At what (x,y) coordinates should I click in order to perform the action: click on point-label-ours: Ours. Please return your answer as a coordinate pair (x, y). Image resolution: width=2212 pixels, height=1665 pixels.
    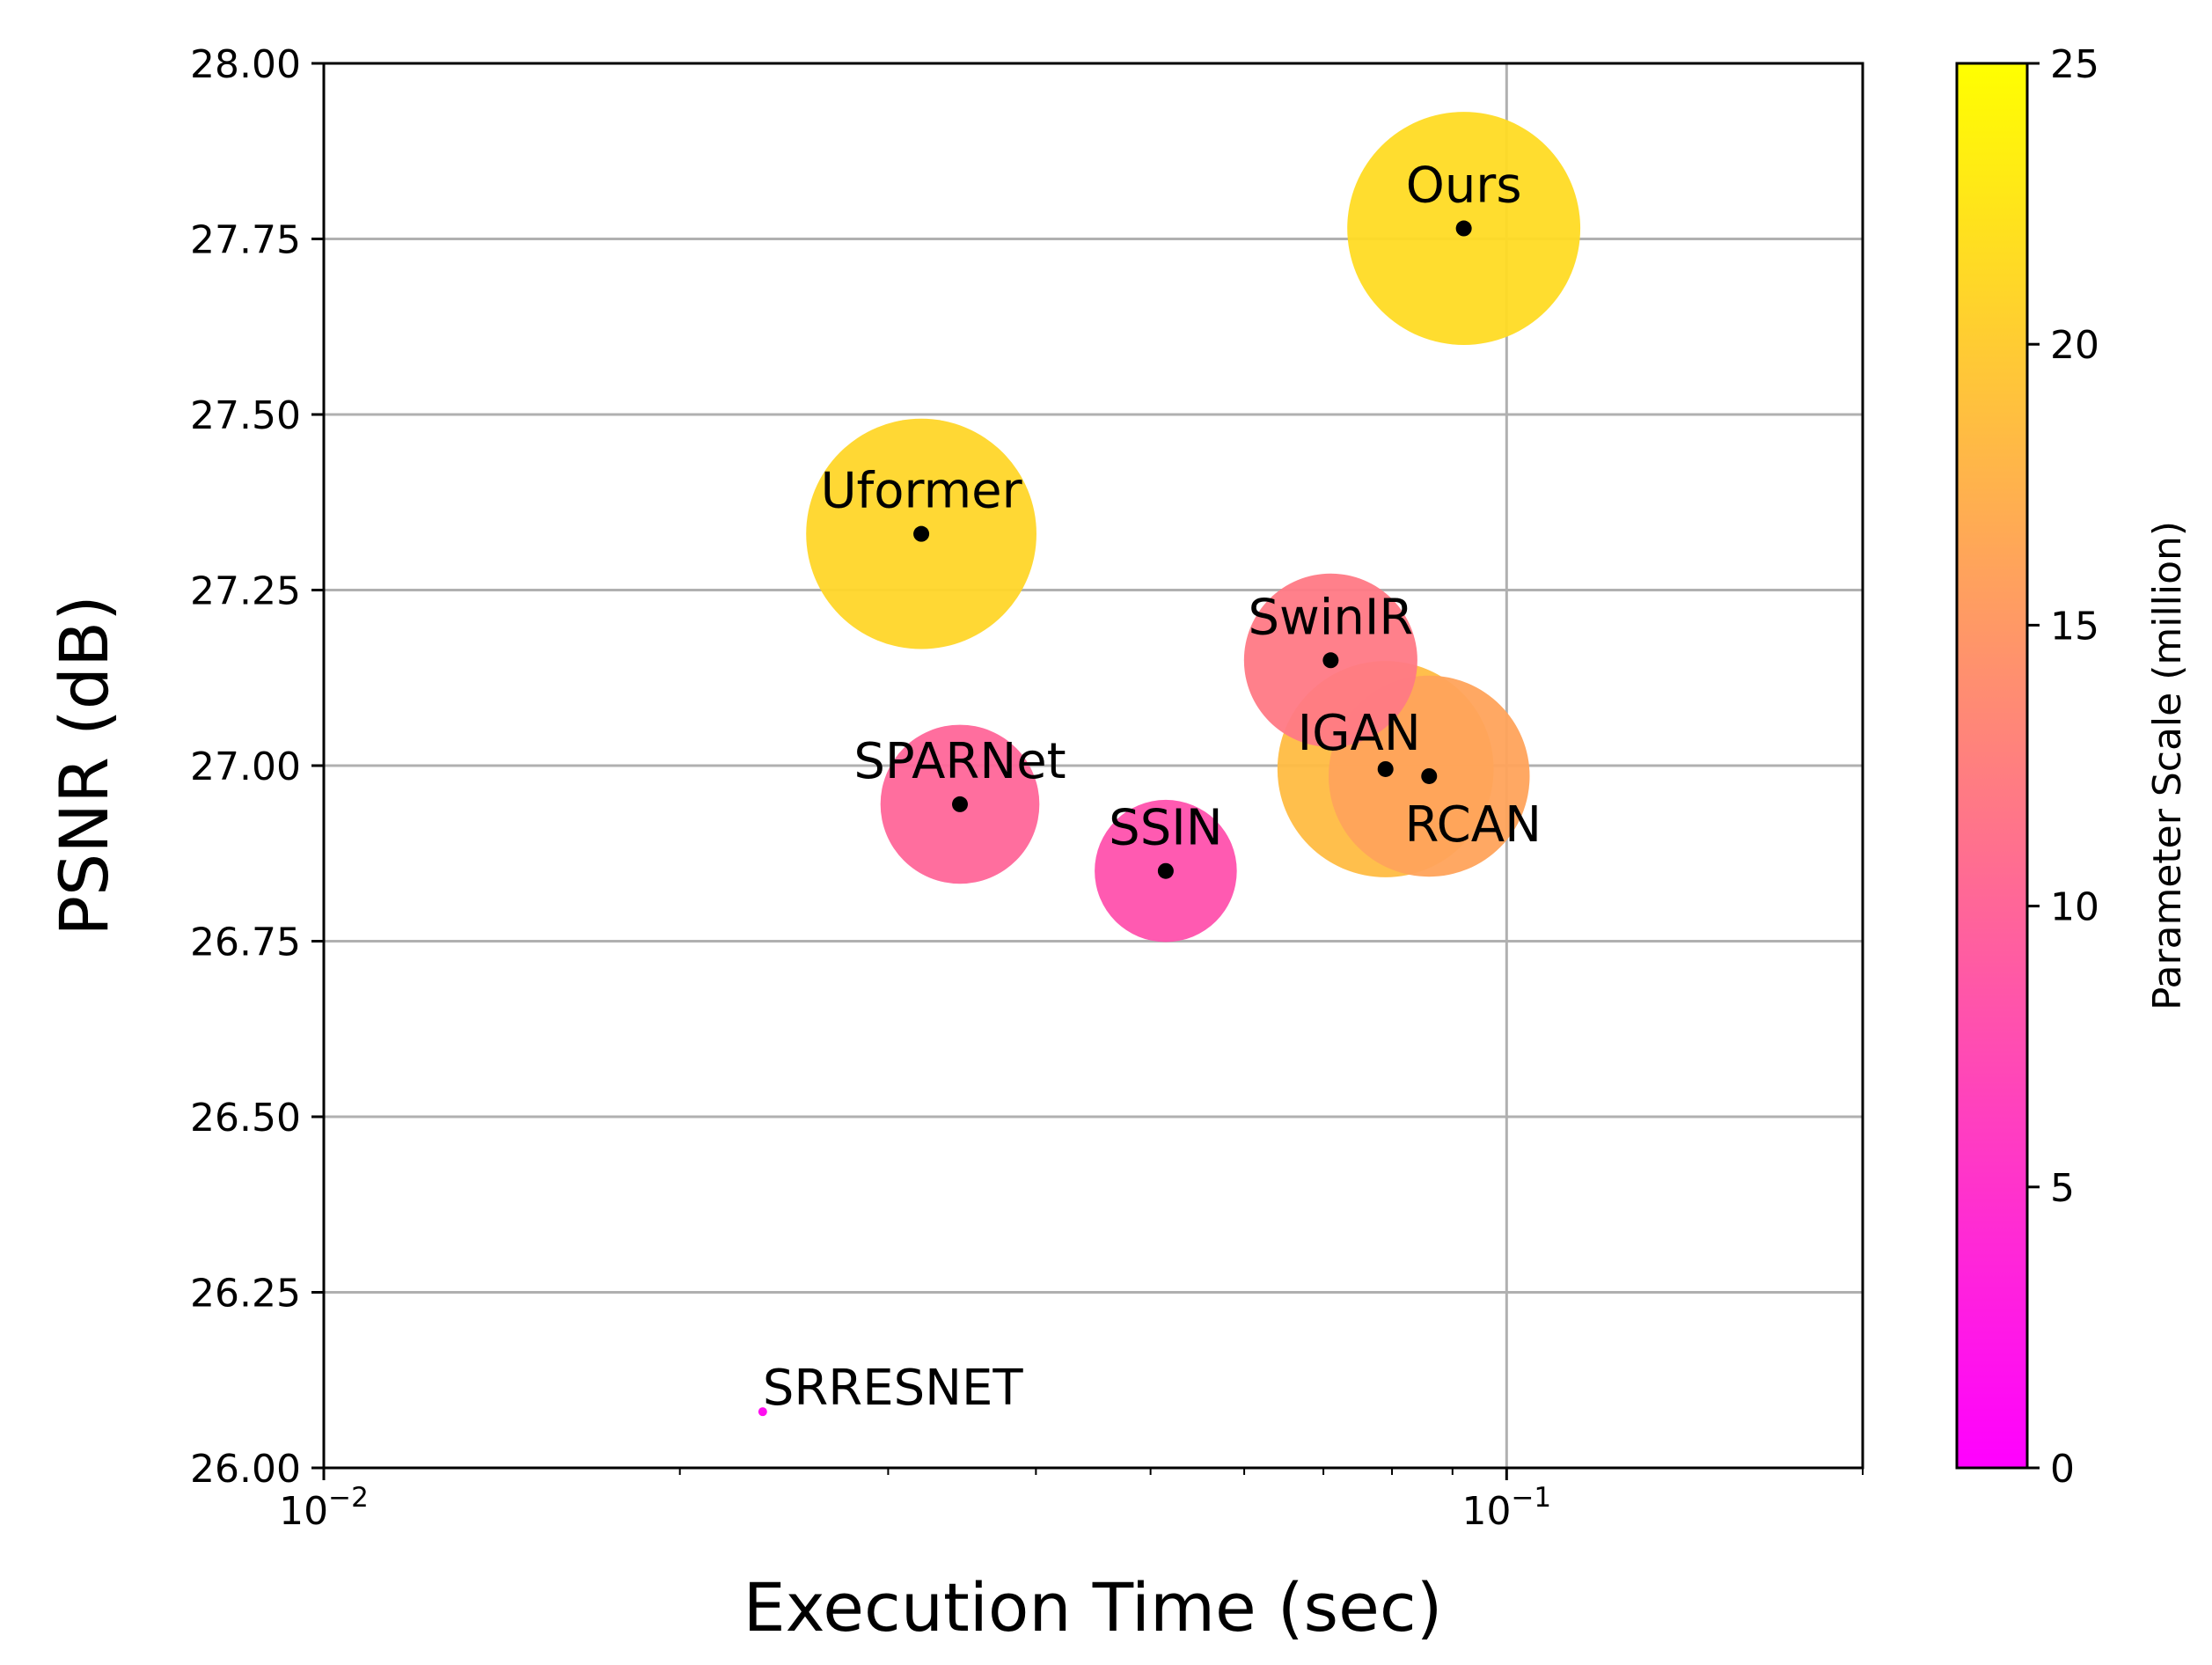
    Looking at the image, I should click on (1464, 187).